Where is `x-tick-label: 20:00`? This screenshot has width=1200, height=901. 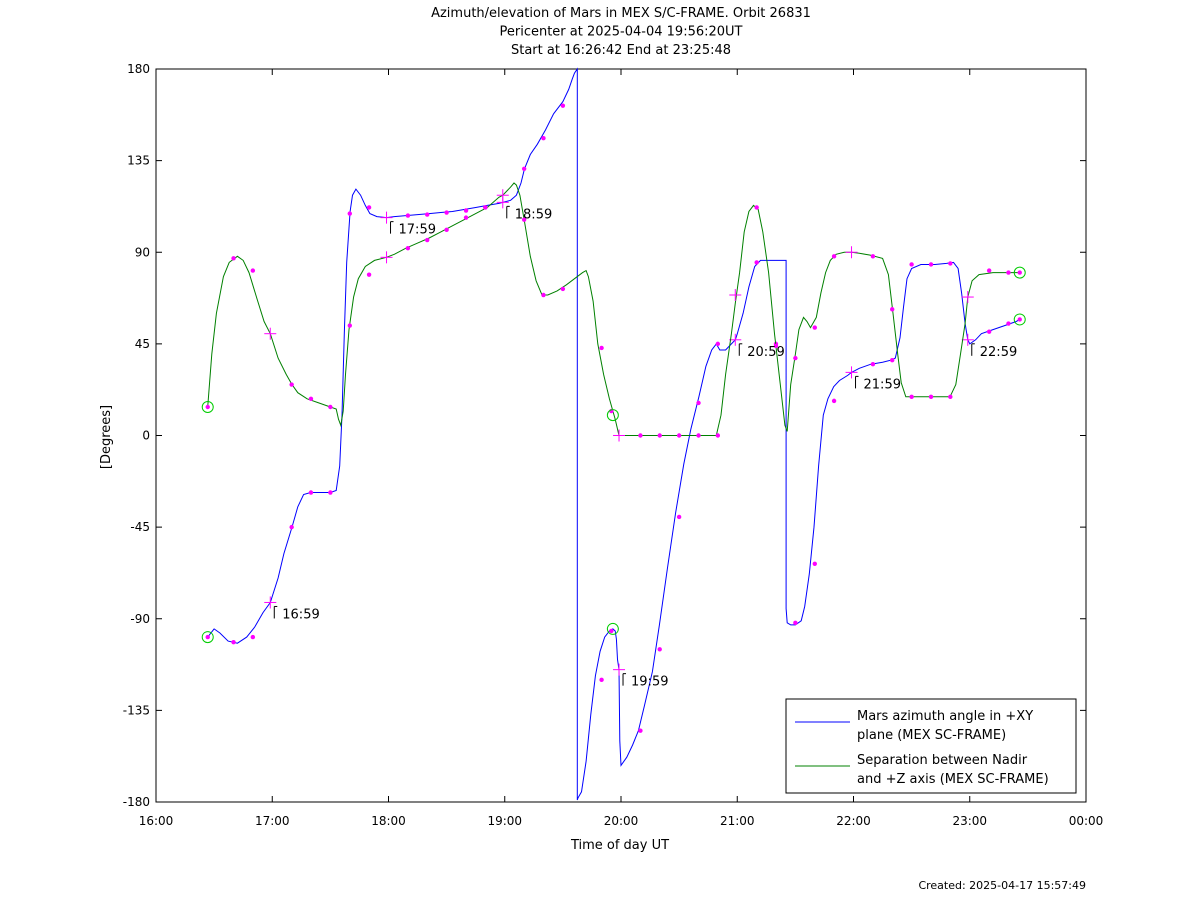 x-tick-label: 20:00 is located at coordinates (621, 821).